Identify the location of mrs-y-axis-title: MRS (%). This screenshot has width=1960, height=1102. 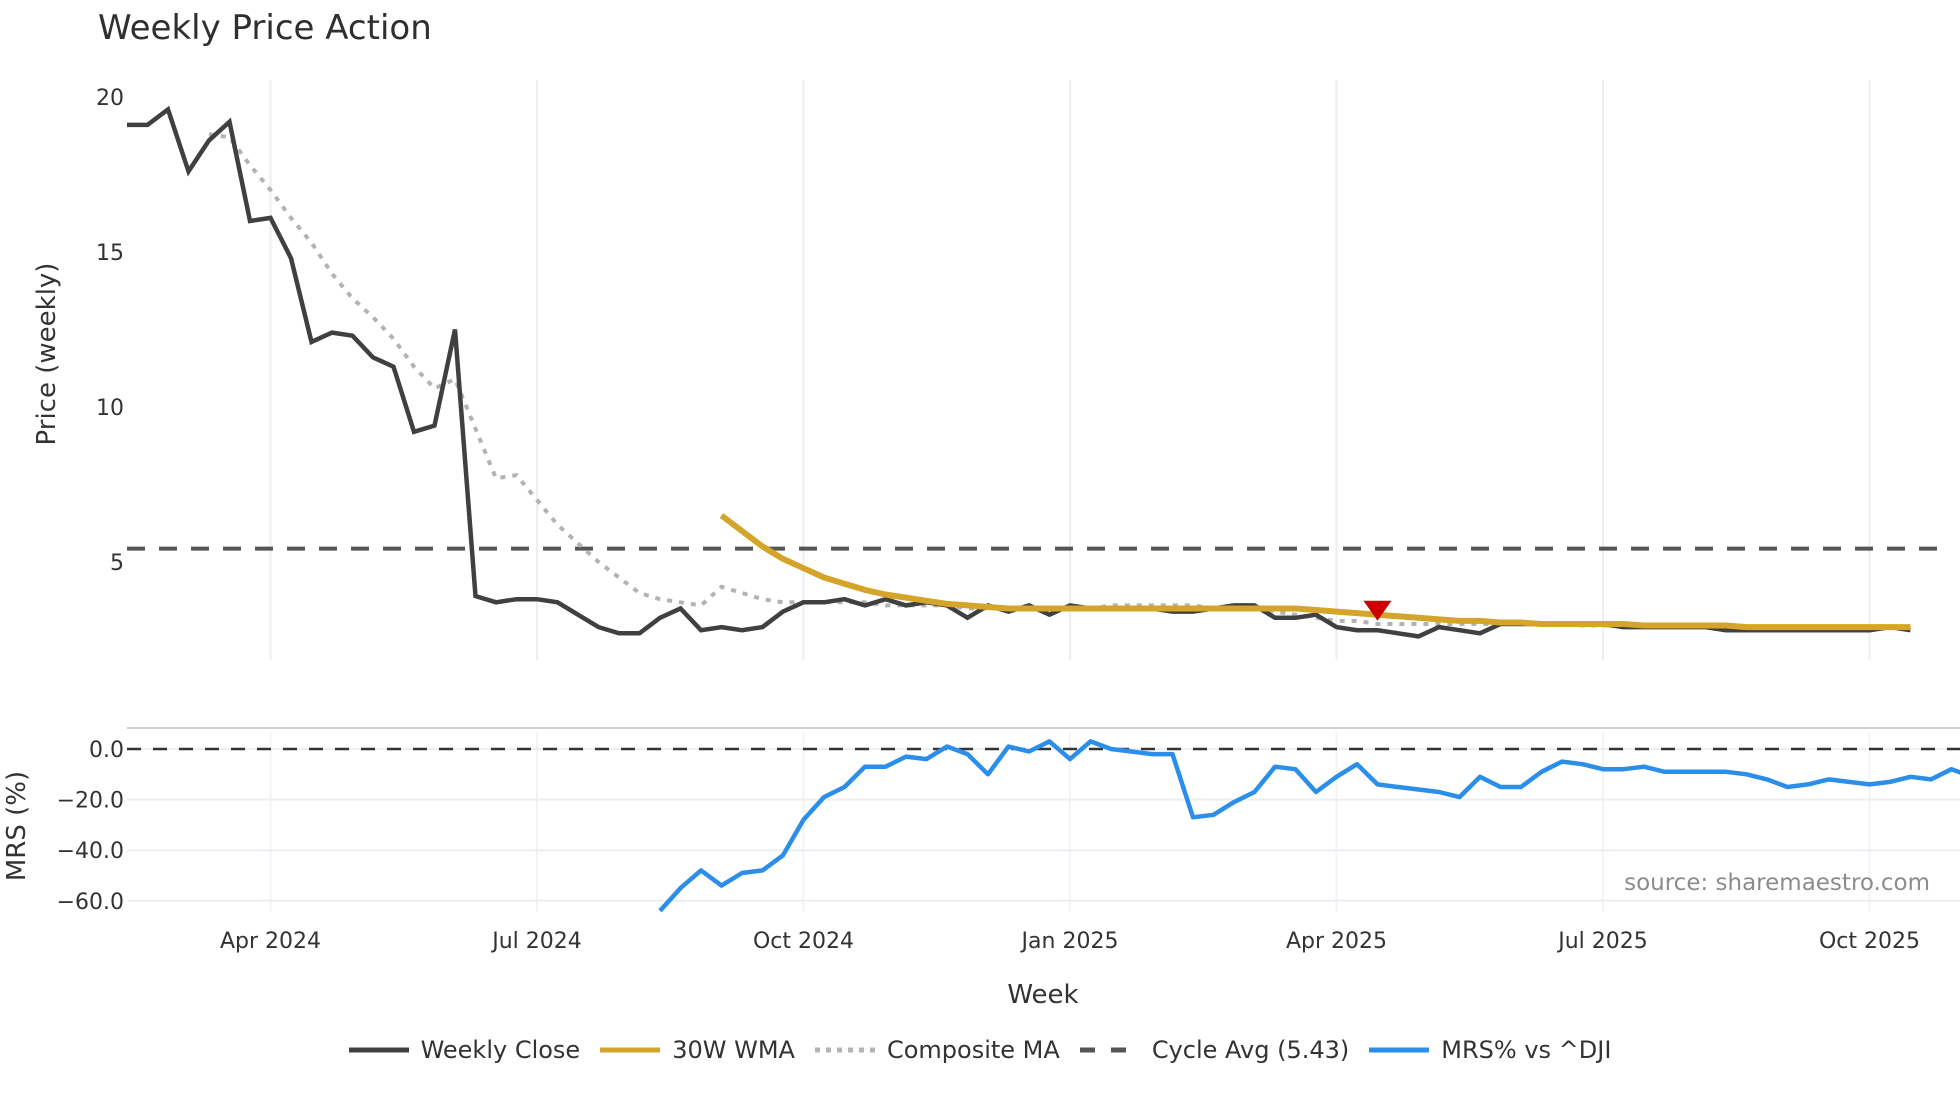
(17, 826).